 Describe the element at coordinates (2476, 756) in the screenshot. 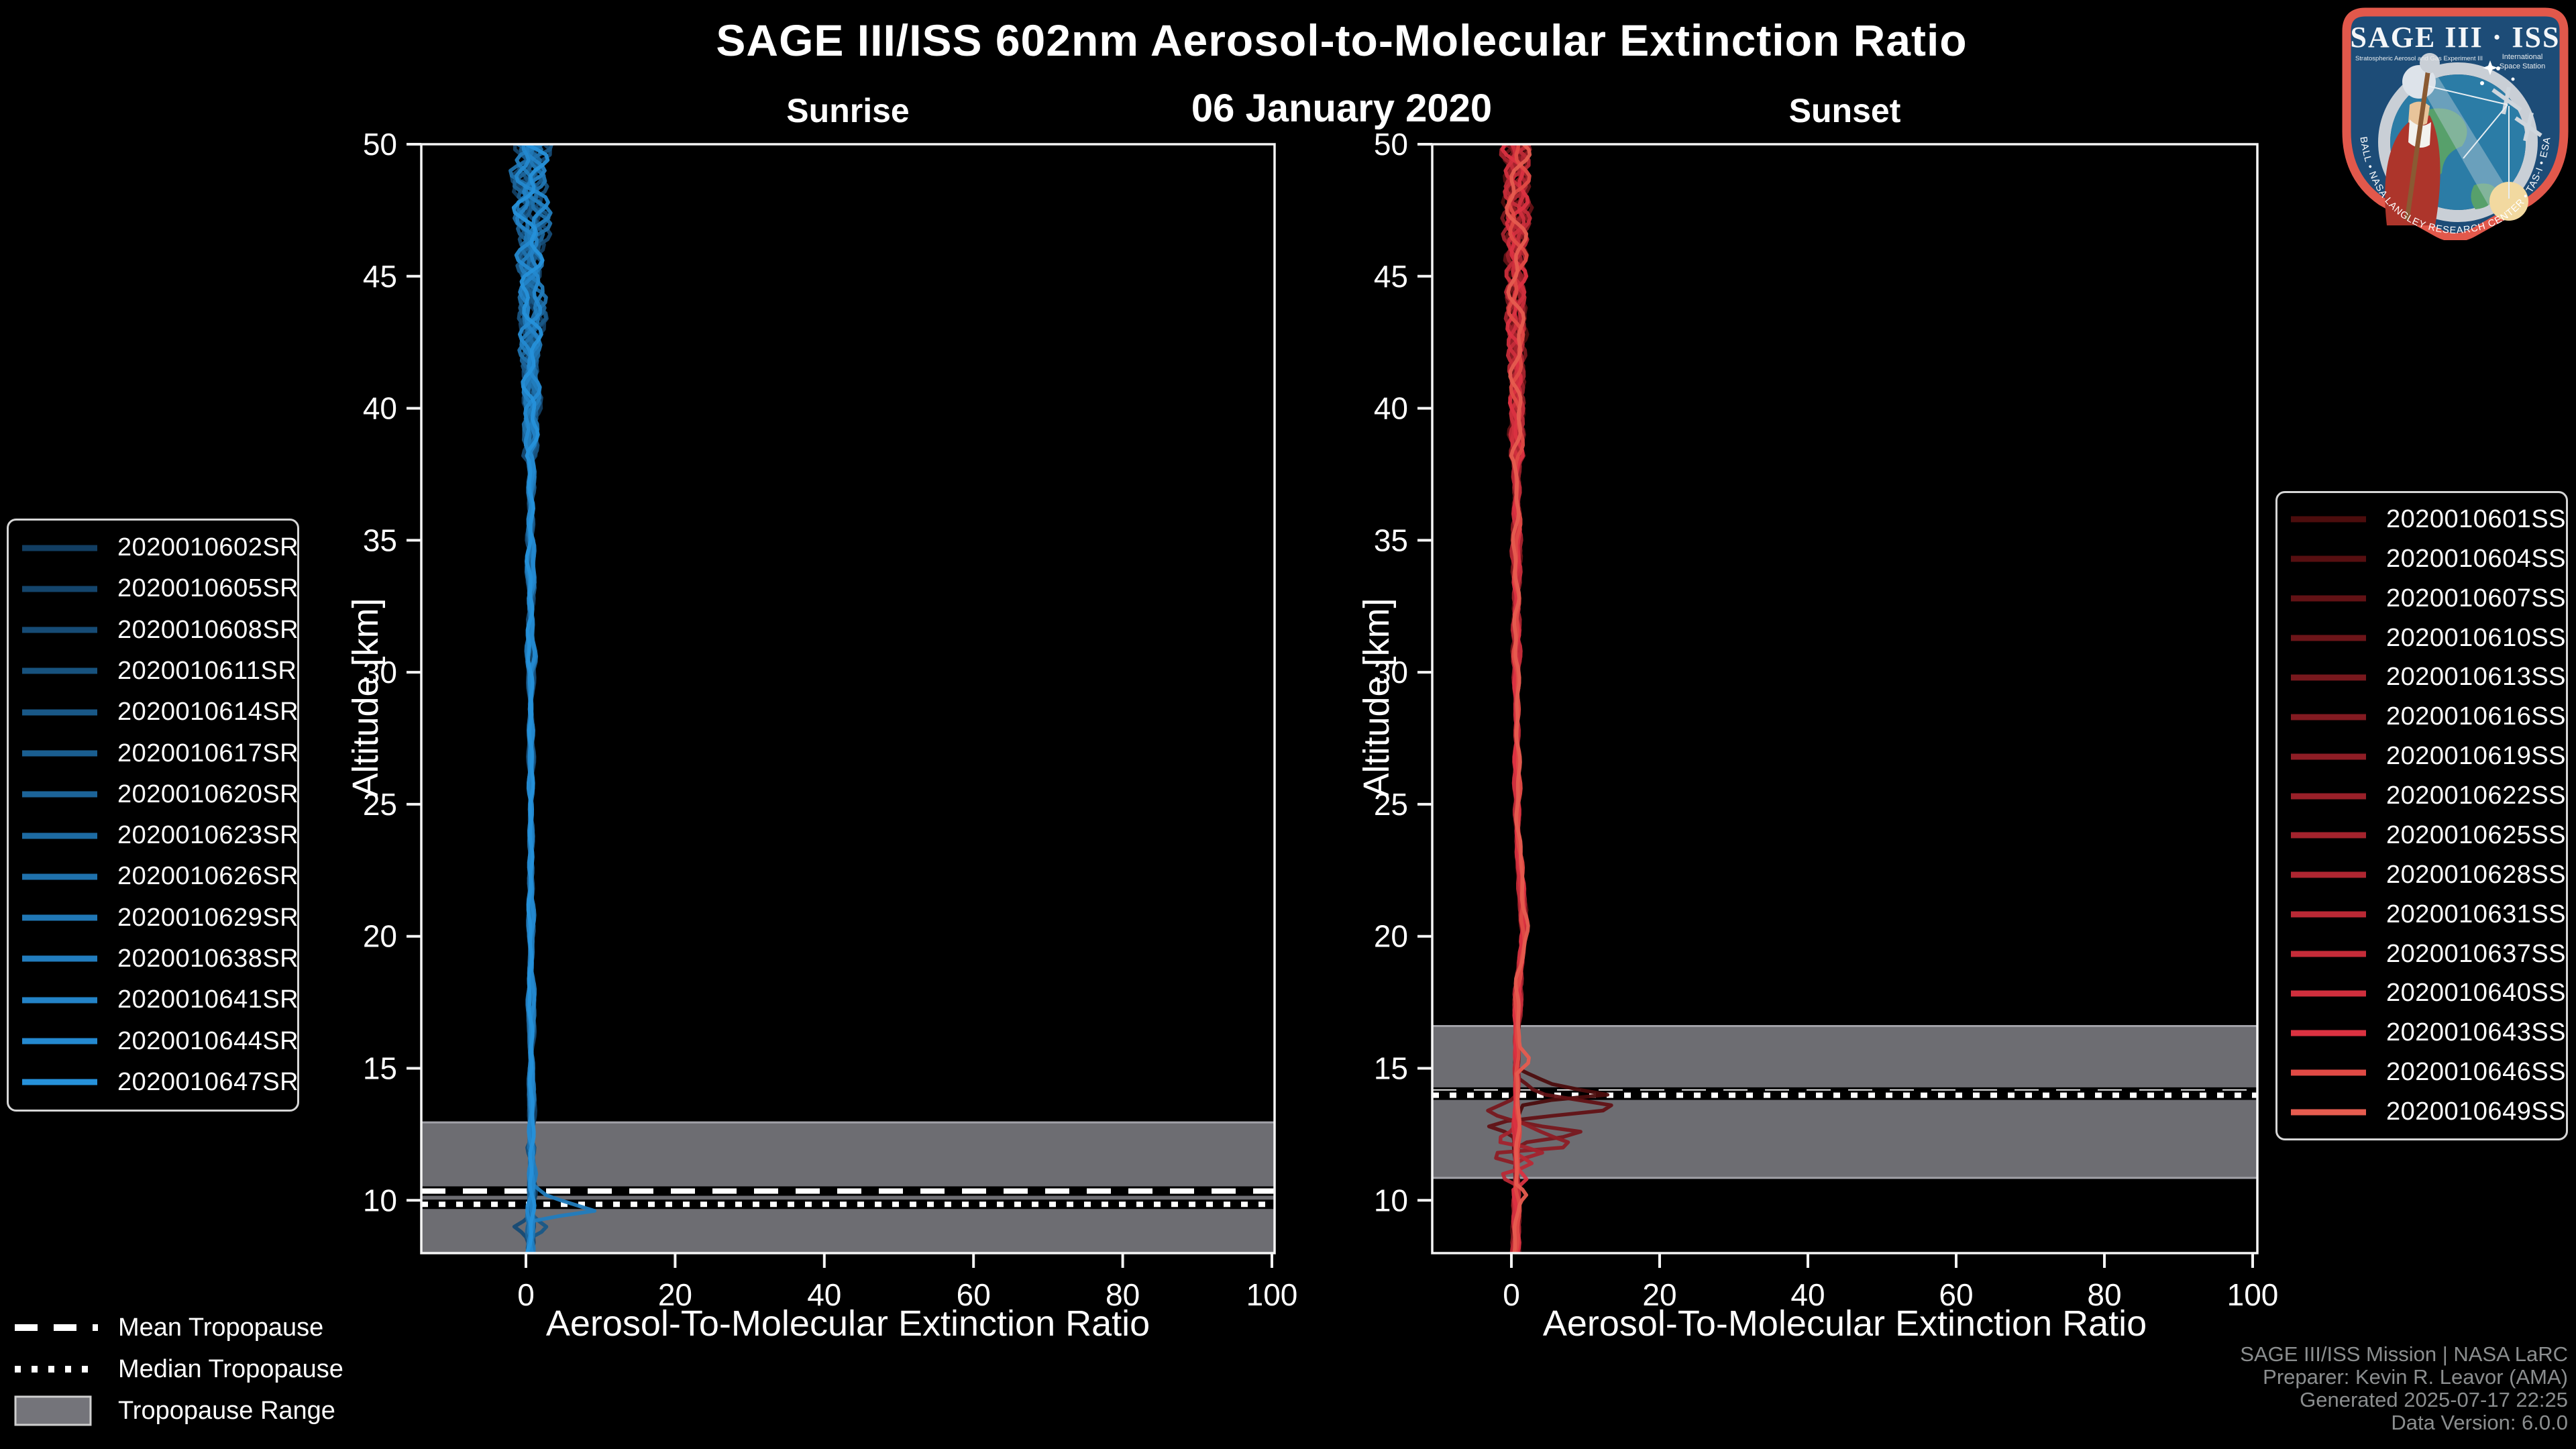

I see `legend-event-label: 2020010619SS` at that location.